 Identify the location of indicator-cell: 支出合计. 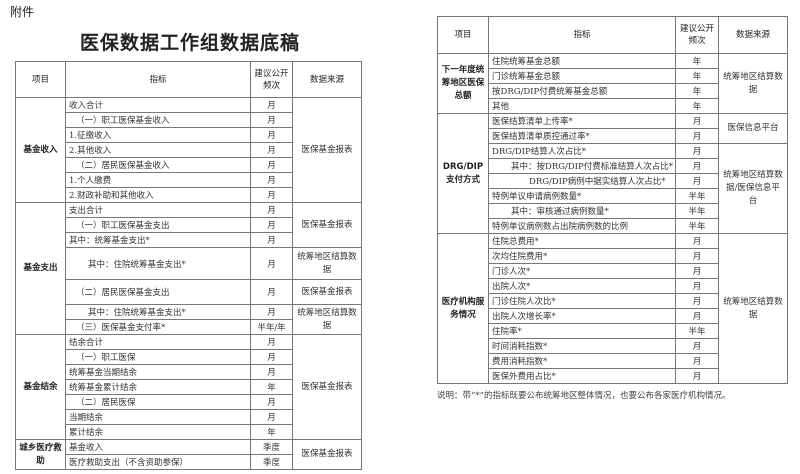
(158, 210).